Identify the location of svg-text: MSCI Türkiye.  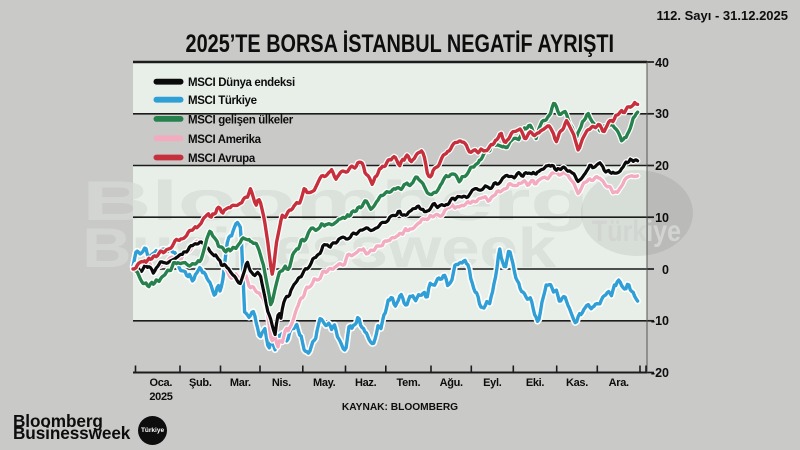
(222, 101).